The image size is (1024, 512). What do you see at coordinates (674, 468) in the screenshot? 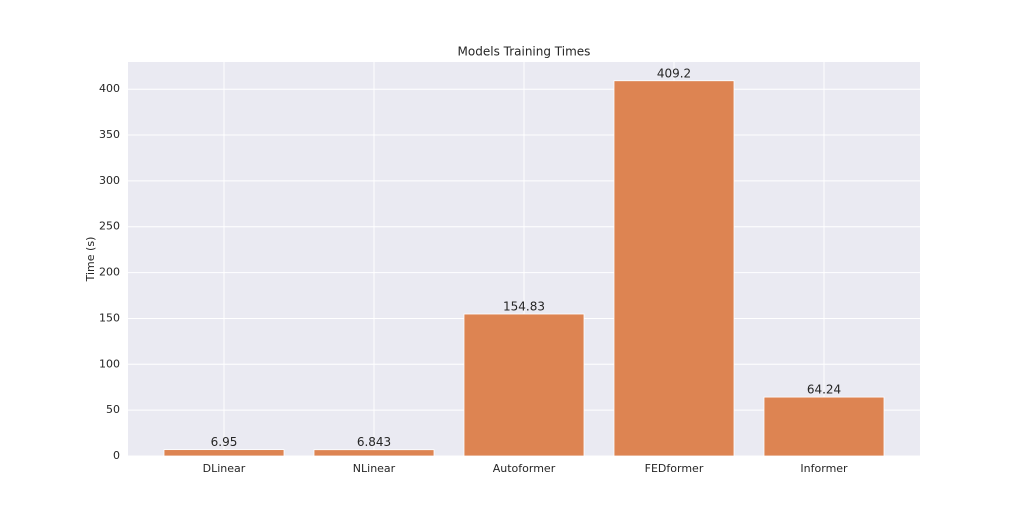
I see `x-tick-label: FEDformer` at bounding box center [674, 468].